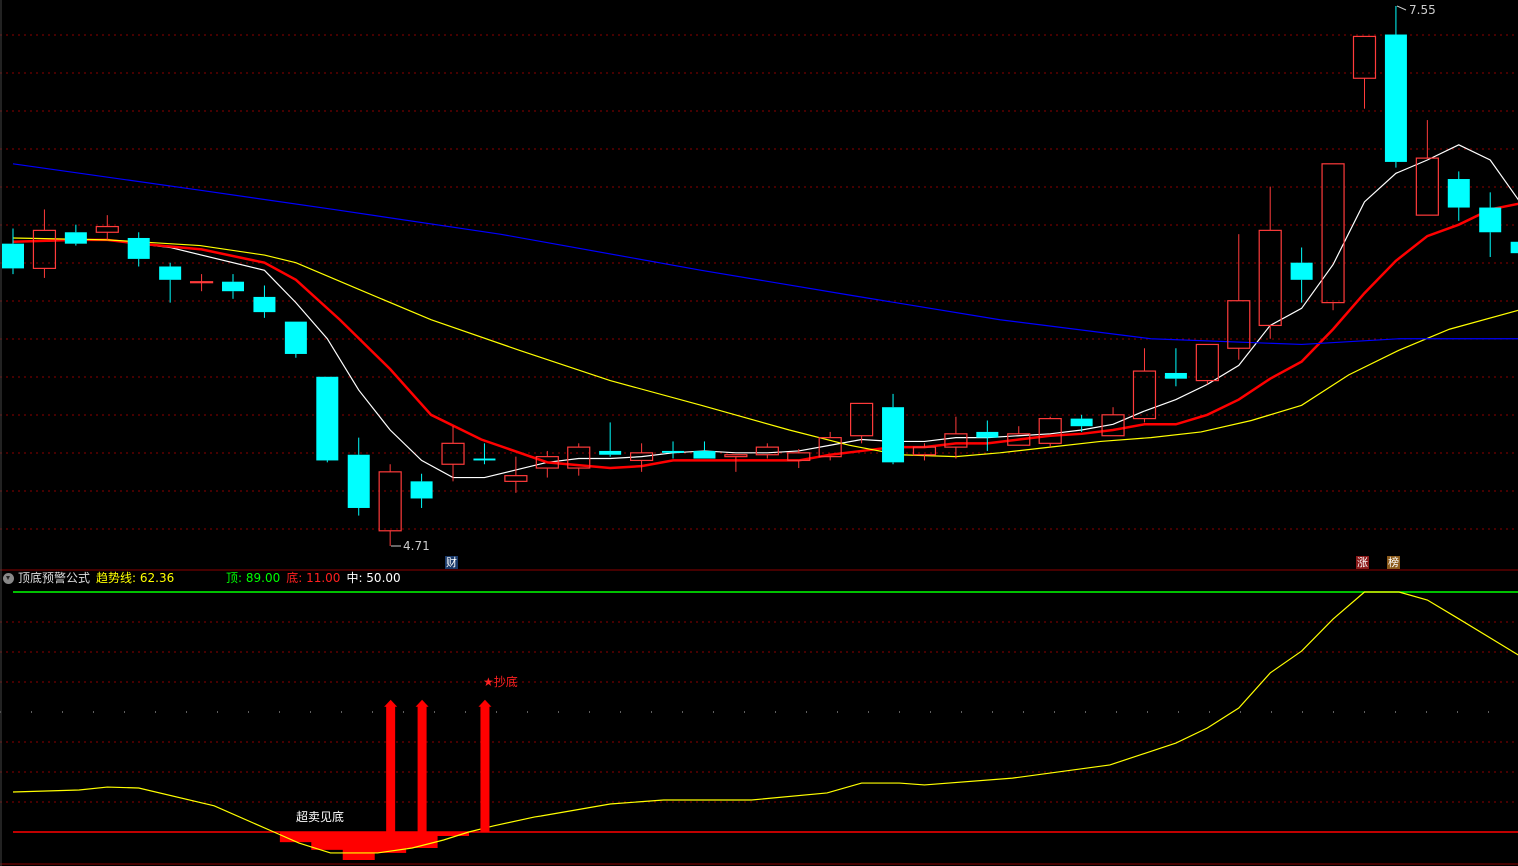 This screenshot has width=1518, height=866. I want to click on indicator-levels-group: 顶: 89.00 底: 11.00 中: 50.00, so click(313, 578).